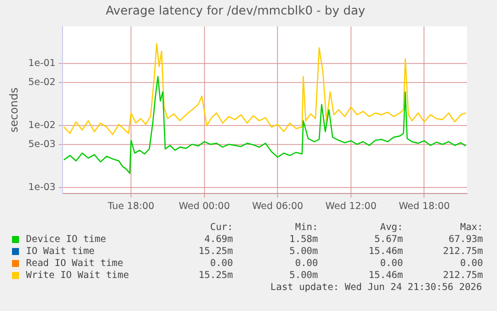 This screenshot has height=311, width=497. What do you see at coordinates (424, 206) in the screenshot?
I see `x-tick-label: Wed 18:00` at bounding box center [424, 206].